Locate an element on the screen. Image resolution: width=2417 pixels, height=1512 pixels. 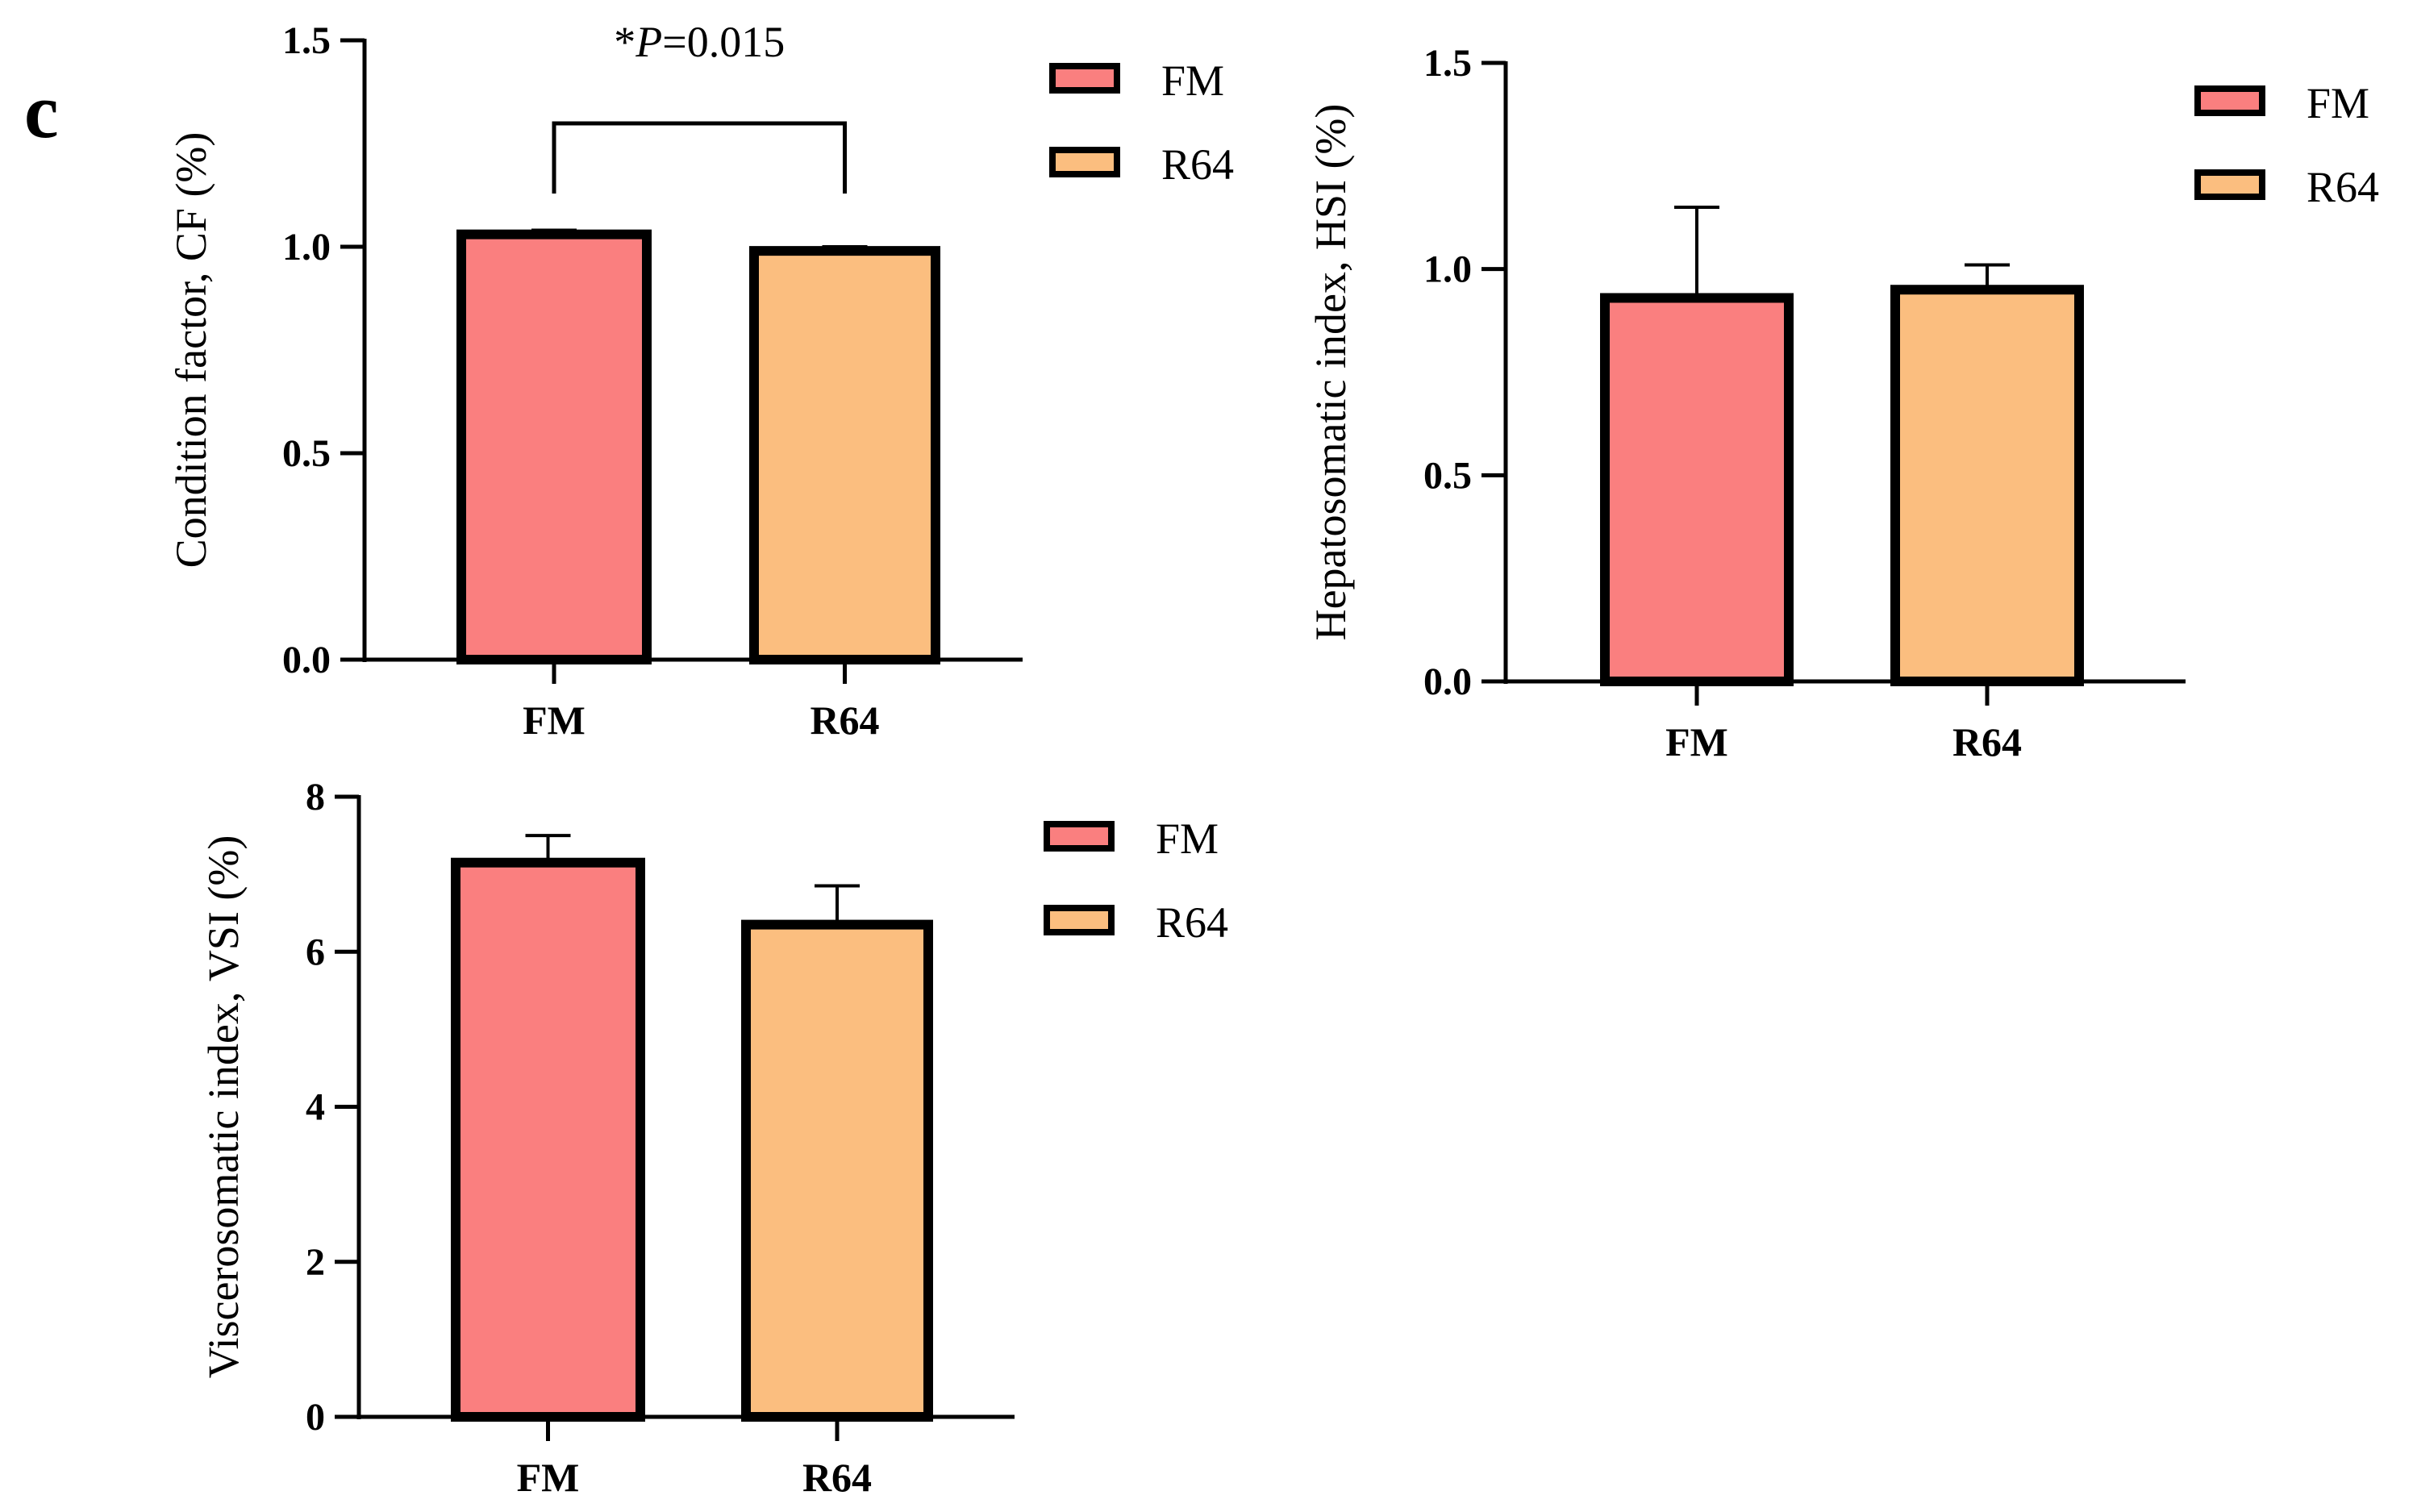
hsi-y-tick-label: 0.5 is located at coordinates (1447, 475).